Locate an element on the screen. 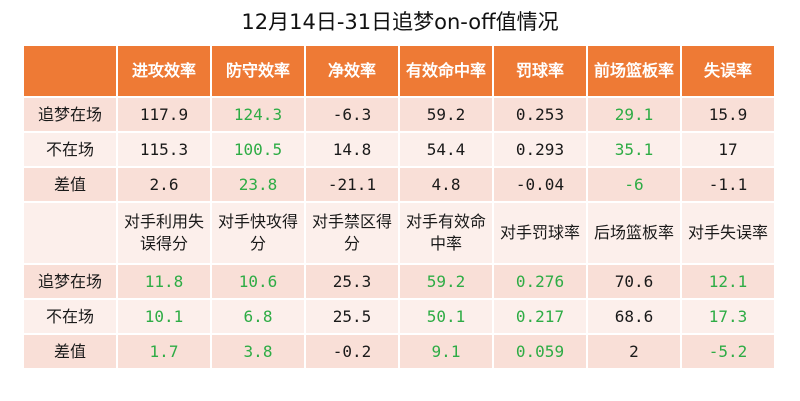 The width and height of the screenshot is (800, 401). table-row: 追梦在场 11.8 10.6 25.3 59.2 0.276 70.6 12.1 is located at coordinates (399, 281).